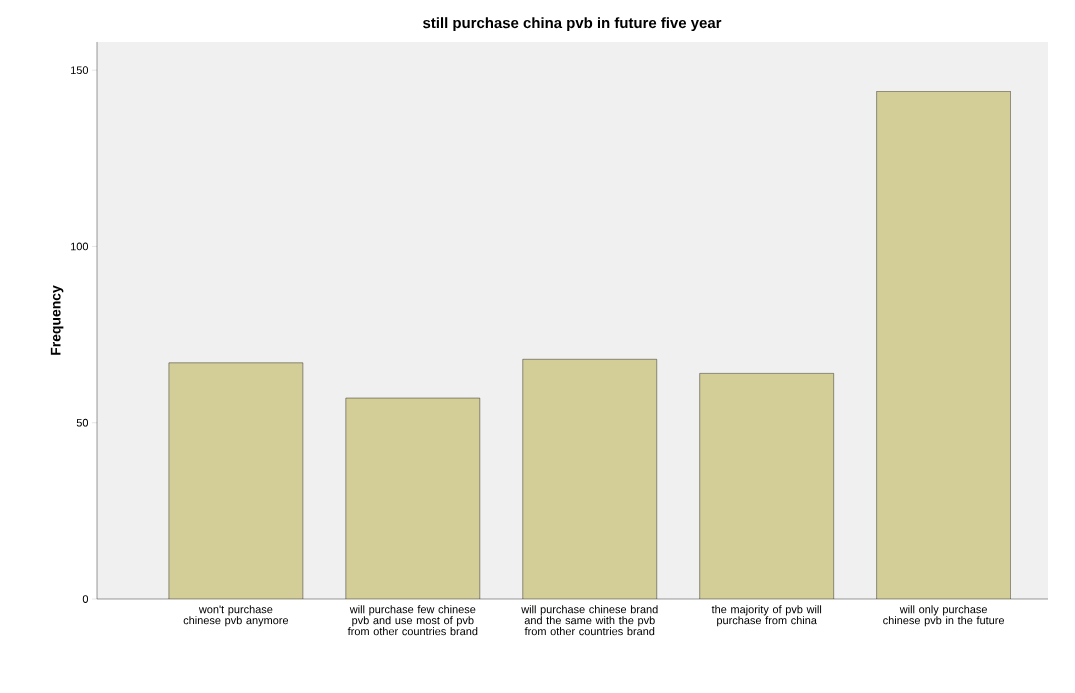 Image resolution: width=1075 pixels, height=693 pixels. I want to click on chart-title: still purchase china pvb in future five year, so click(572, 24).